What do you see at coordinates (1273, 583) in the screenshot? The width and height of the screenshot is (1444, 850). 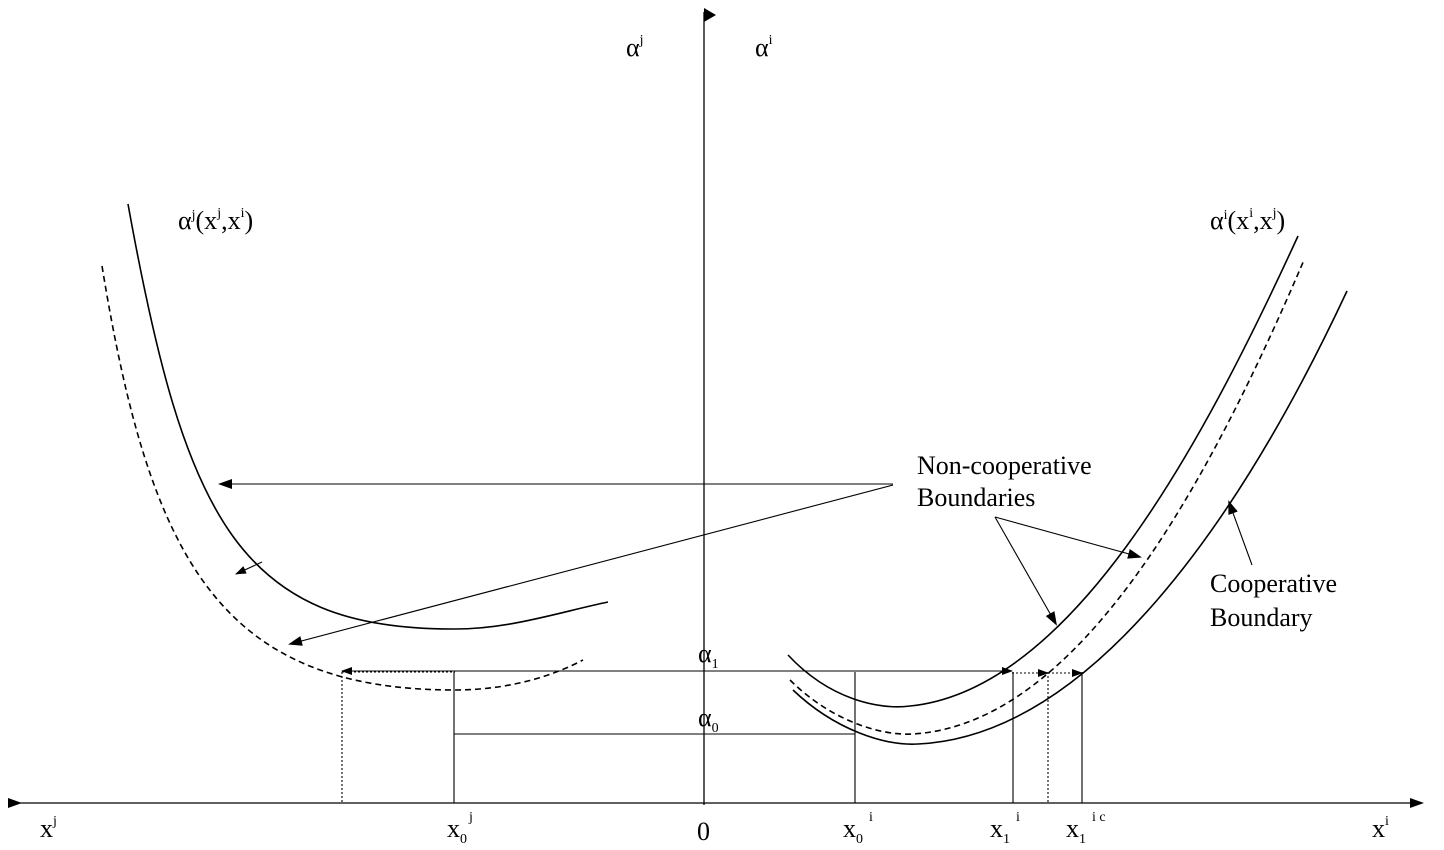 I see `cooperative-label-line1: Cooperative` at bounding box center [1273, 583].